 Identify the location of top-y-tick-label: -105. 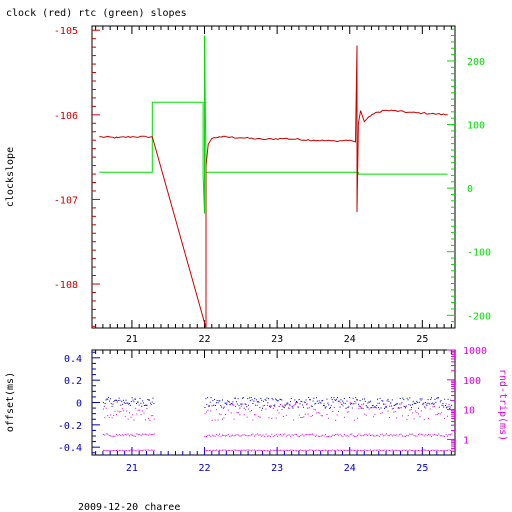
(66, 31).